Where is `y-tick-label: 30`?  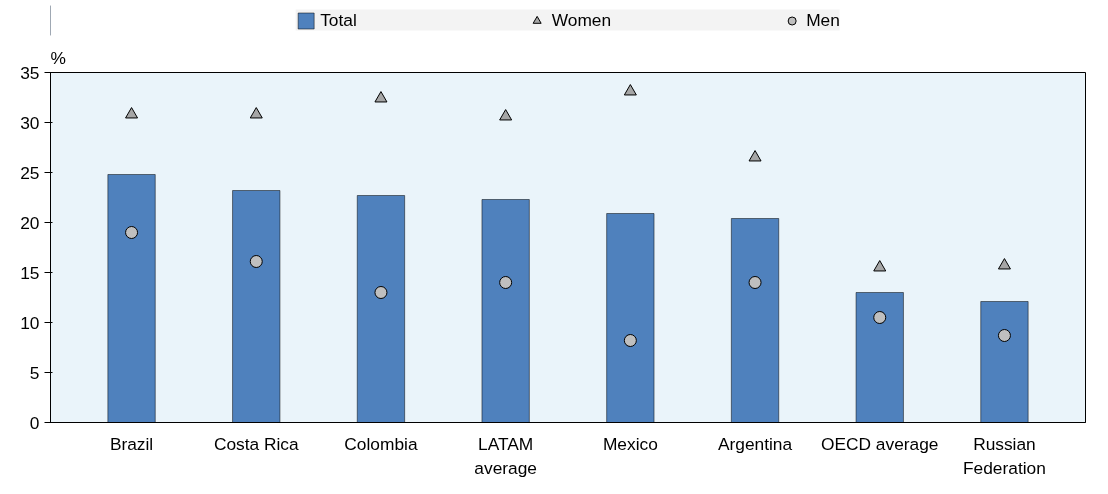 y-tick-label: 30 is located at coordinates (30, 122).